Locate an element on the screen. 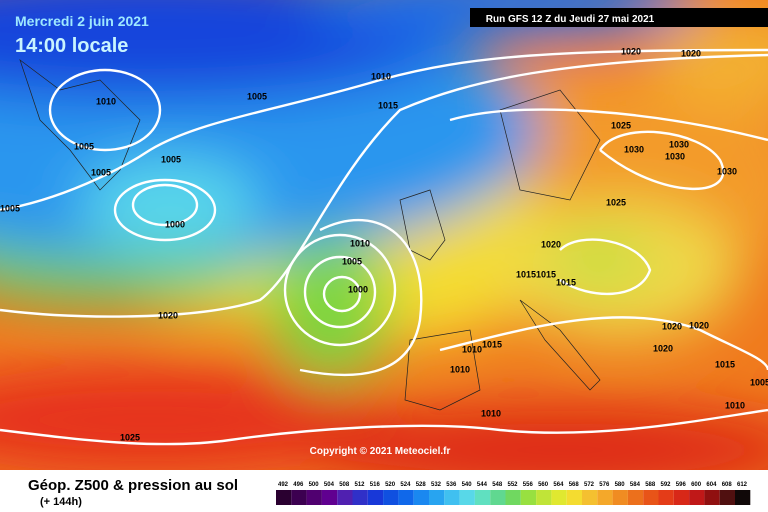  scale-label: 520 is located at coordinates (390, 485).